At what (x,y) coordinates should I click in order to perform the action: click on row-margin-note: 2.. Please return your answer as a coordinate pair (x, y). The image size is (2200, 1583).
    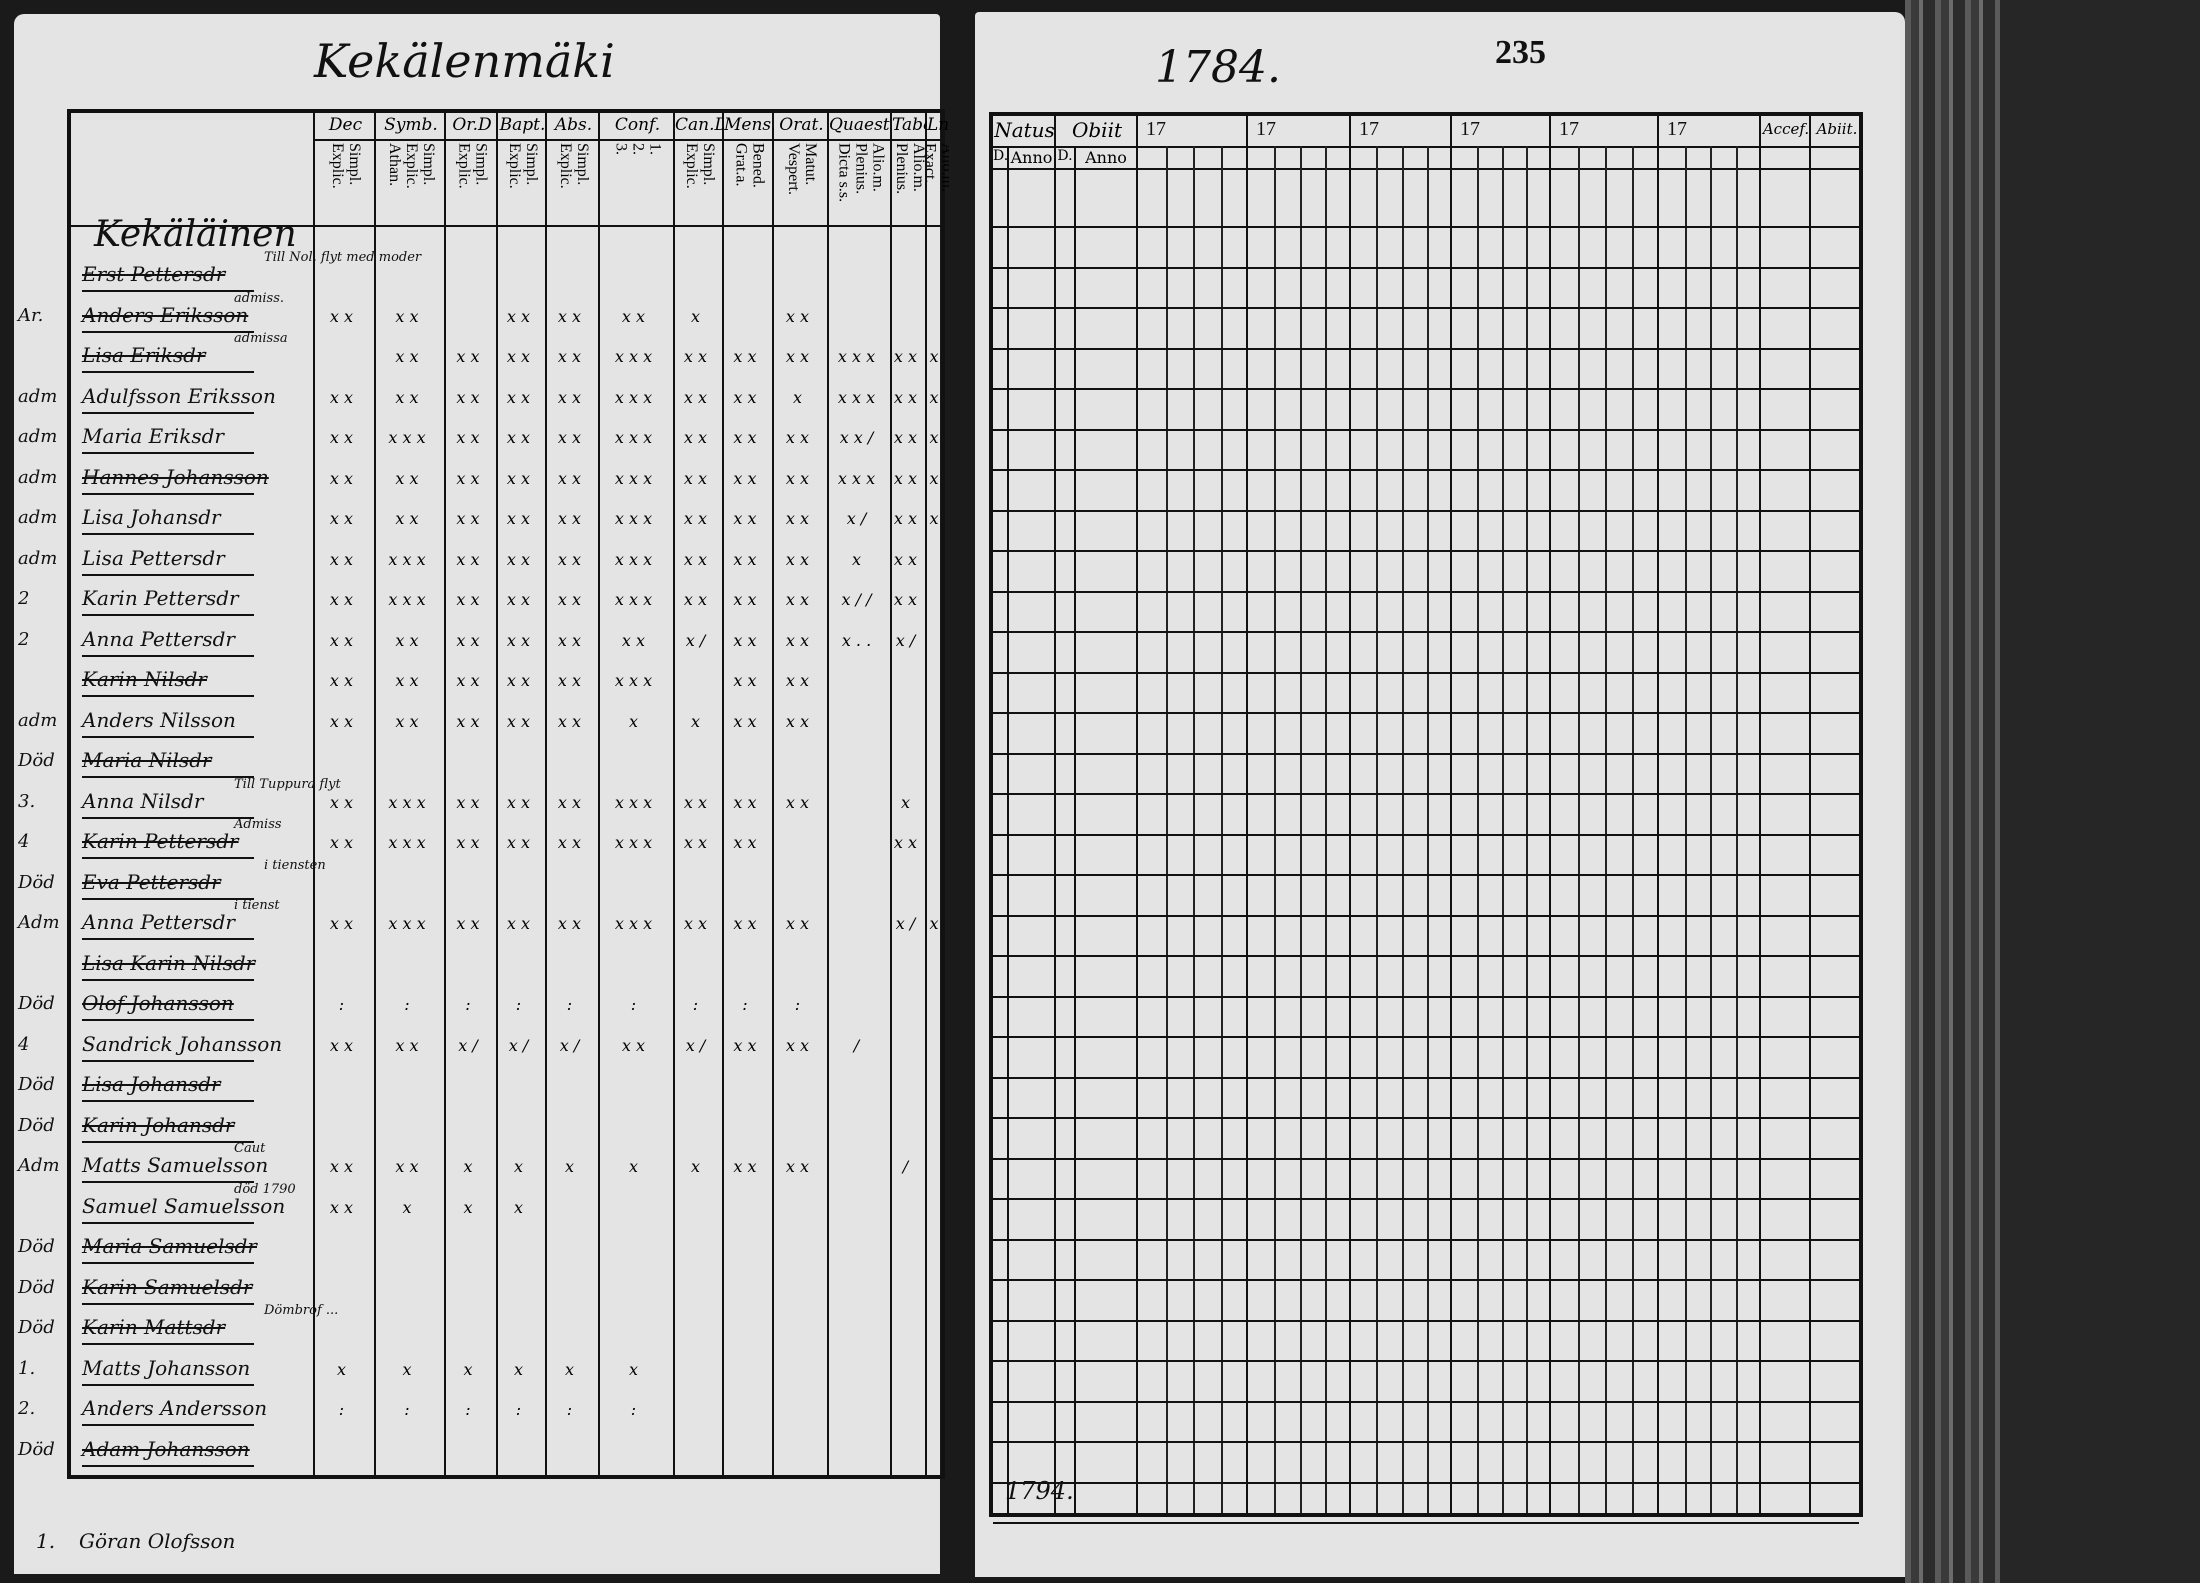
    Looking at the image, I should click on (27, 1408).